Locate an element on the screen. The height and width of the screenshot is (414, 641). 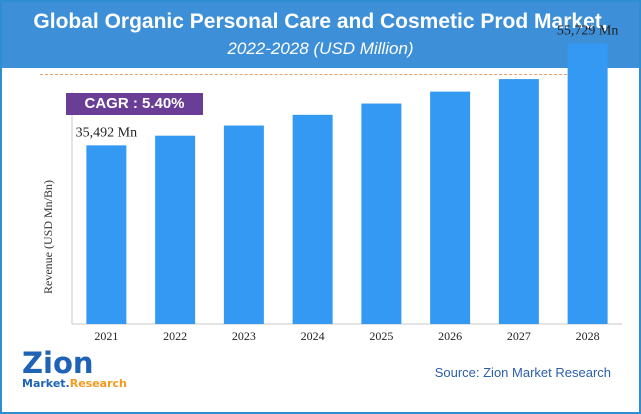
logo-market: Market. is located at coordinates (46, 383).